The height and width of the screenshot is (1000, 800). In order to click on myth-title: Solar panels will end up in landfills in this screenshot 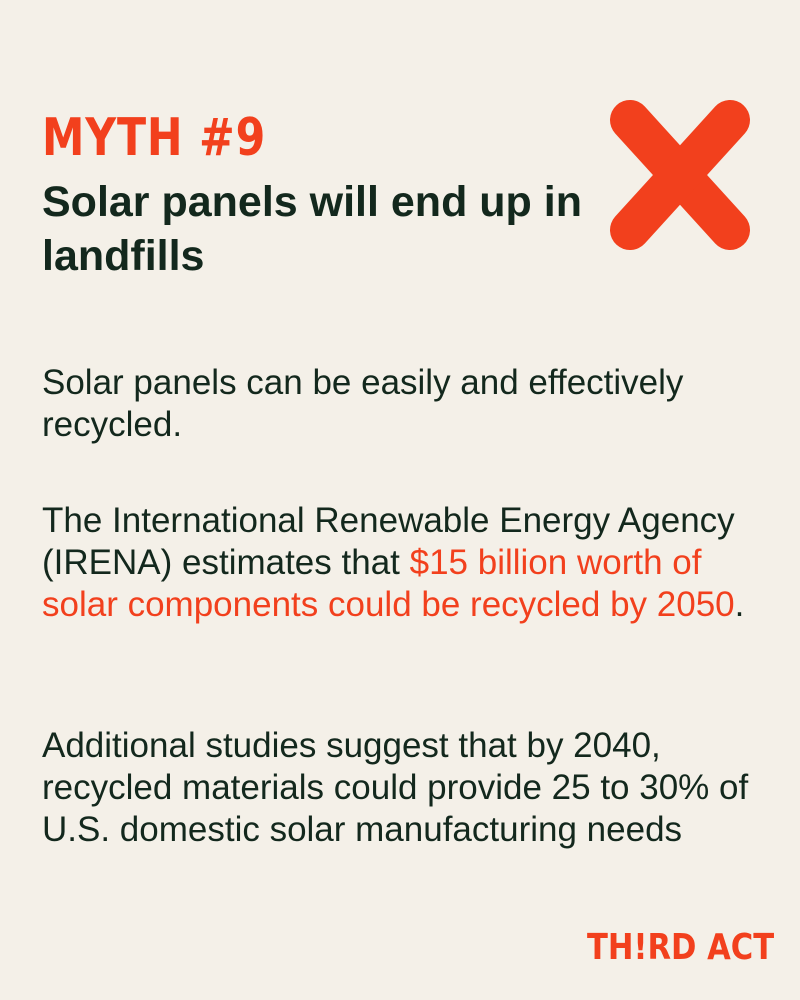, I will do `click(312, 229)`.